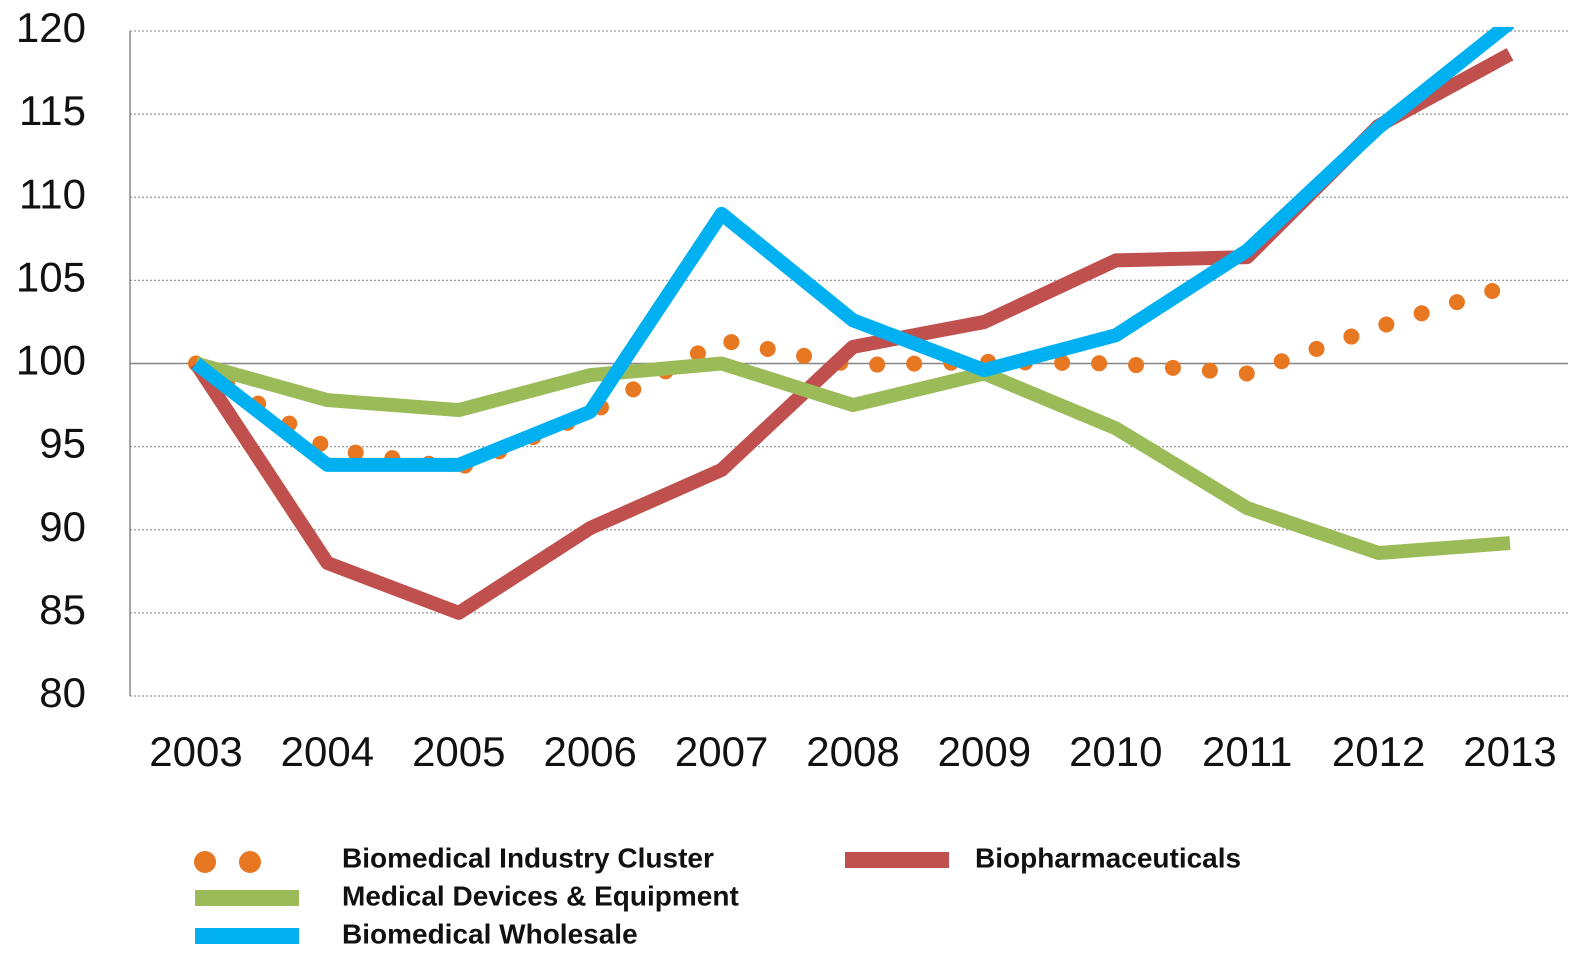 This screenshot has height=961, width=1583. I want to click on x-tick-label: 2013, so click(1509, 751).